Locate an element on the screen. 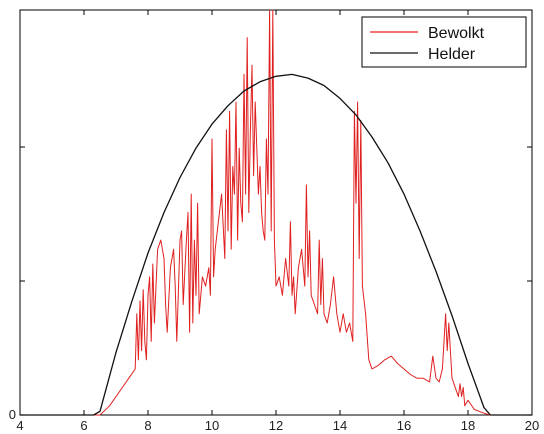  x-tick-label: 12 is located at coordinates (276, 425).